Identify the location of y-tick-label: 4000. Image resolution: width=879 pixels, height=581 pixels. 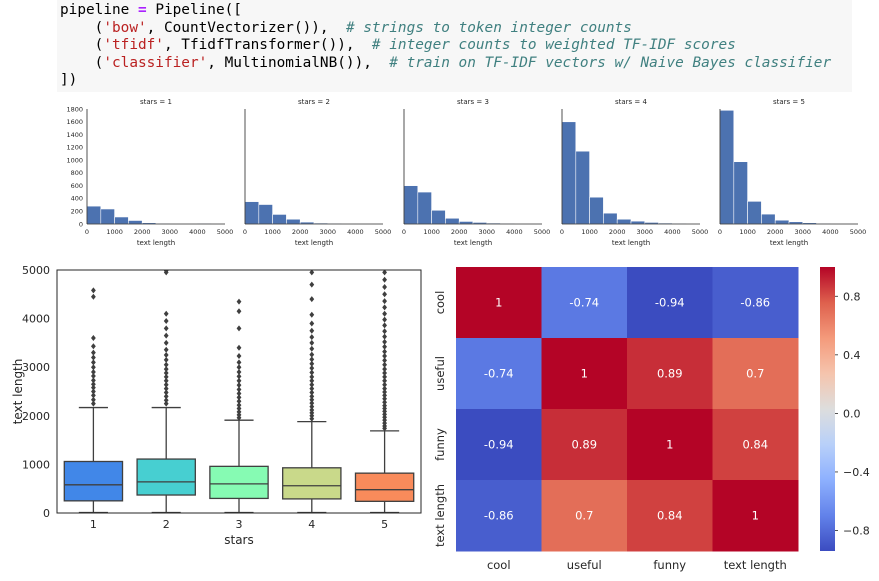
(36, 319).